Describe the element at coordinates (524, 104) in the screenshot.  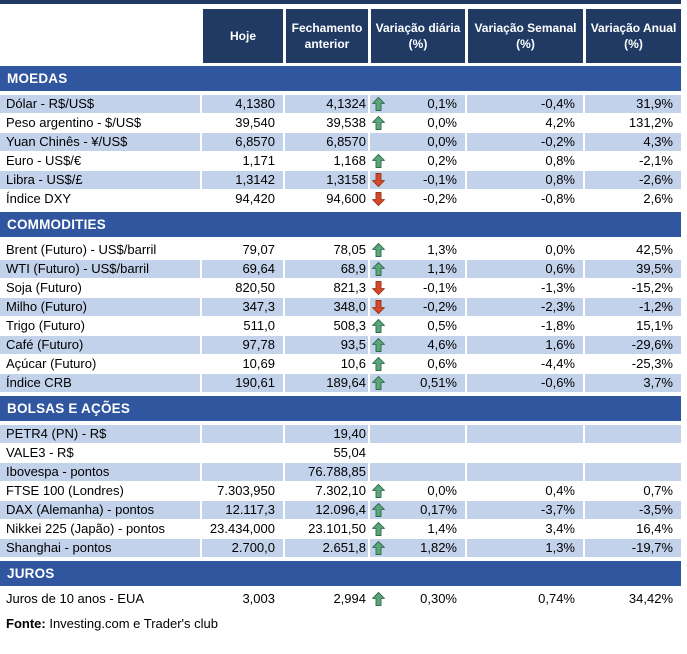
I see `value-variacao-semanal: -0,4%` at that location.